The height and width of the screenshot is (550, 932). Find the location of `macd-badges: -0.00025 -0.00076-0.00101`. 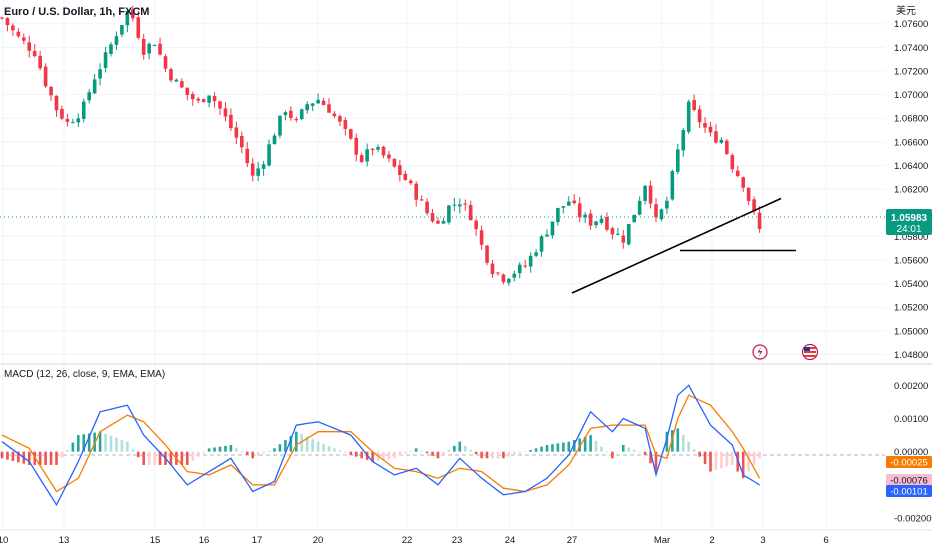

macd-badges: -0.00025 -0.00076-0.00101 is located at coordinates (909, 477).